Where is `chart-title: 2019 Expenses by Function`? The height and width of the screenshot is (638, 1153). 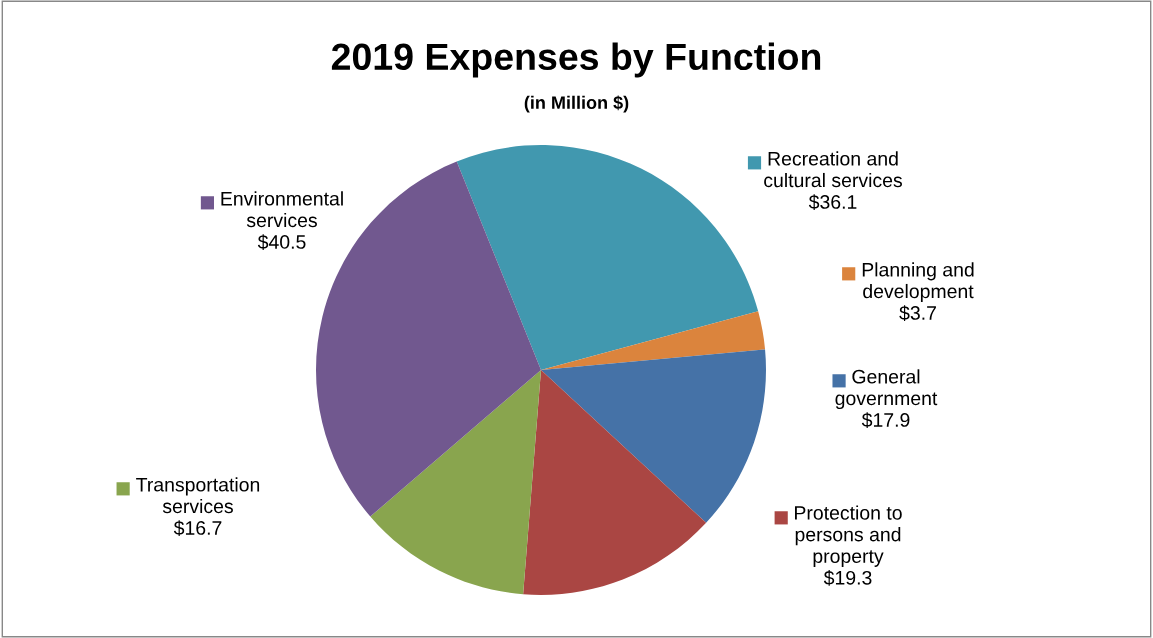 chart-title: 2019 Expenses by Function is located at coordinates (576, 60).